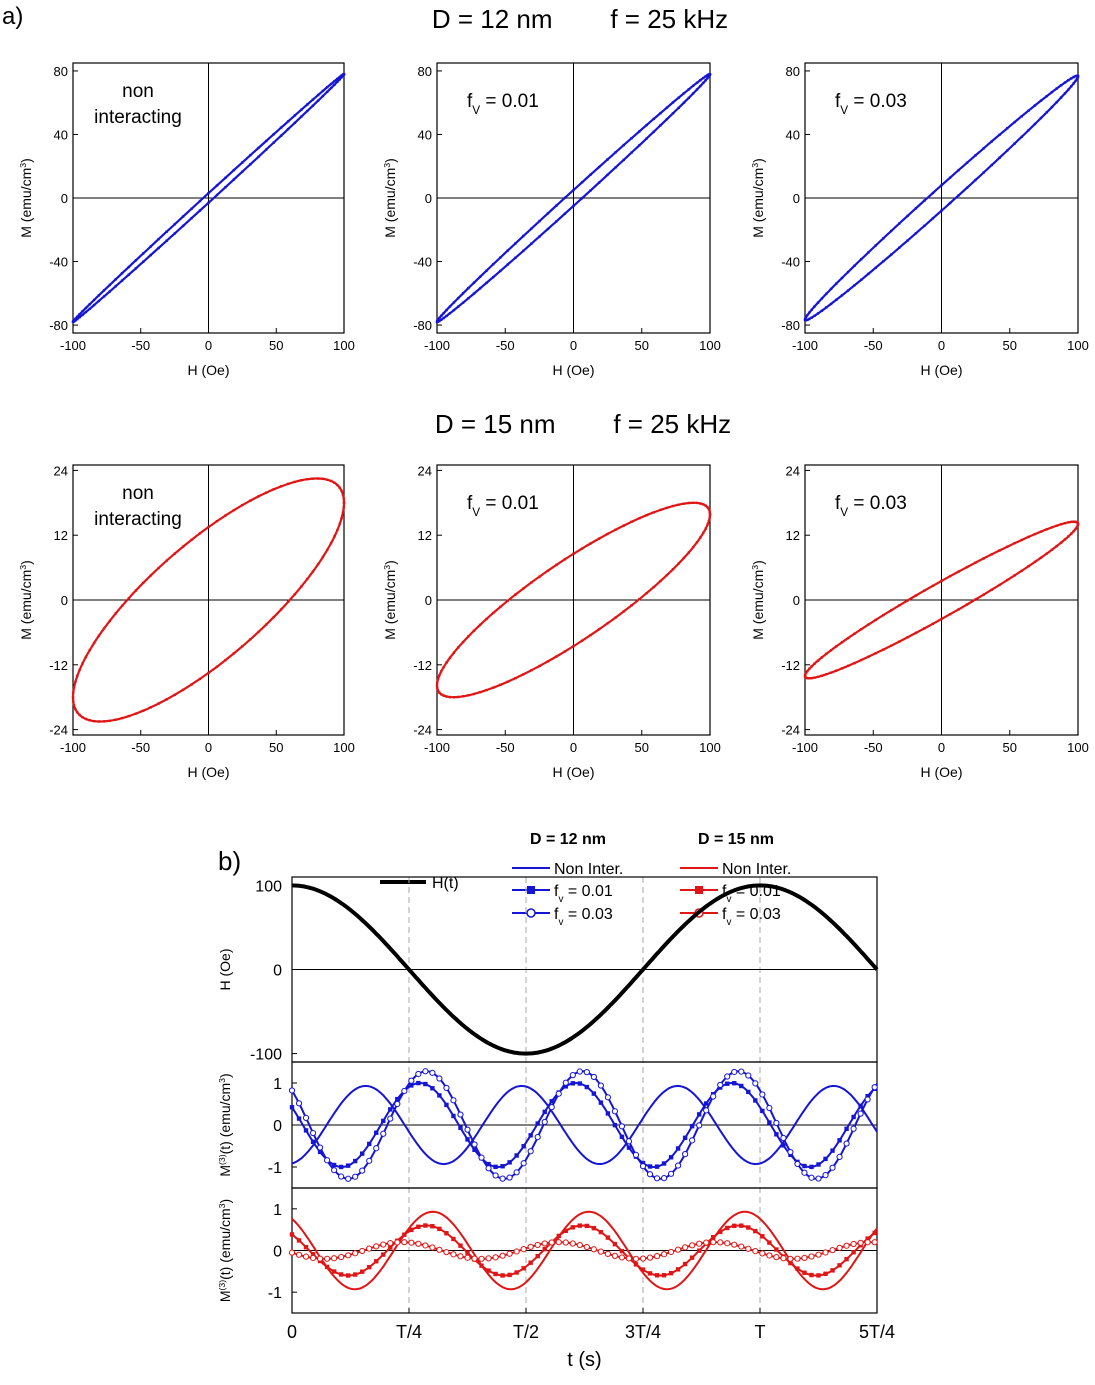  What do you see at coordinates (573, 345) in the screenshot?
I see `x-tick-label: 0` at bounding box center [573, 345].